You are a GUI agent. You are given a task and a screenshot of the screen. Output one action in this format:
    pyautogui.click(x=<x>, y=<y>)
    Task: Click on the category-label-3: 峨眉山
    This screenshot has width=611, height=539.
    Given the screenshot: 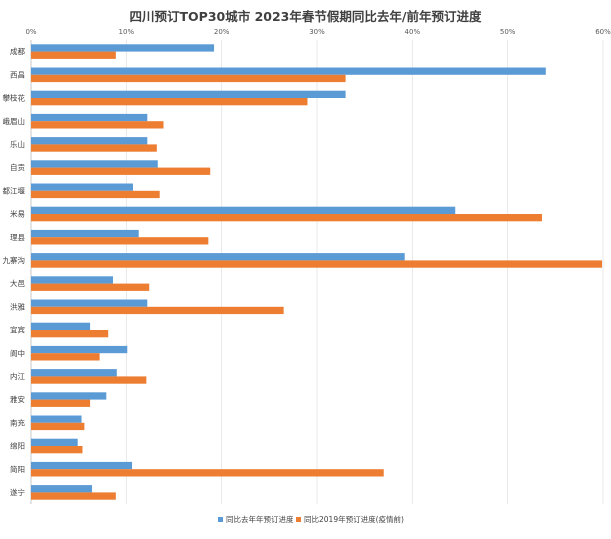 What is the action you would take?
    pyautogui.click(x=14, y=121)
    